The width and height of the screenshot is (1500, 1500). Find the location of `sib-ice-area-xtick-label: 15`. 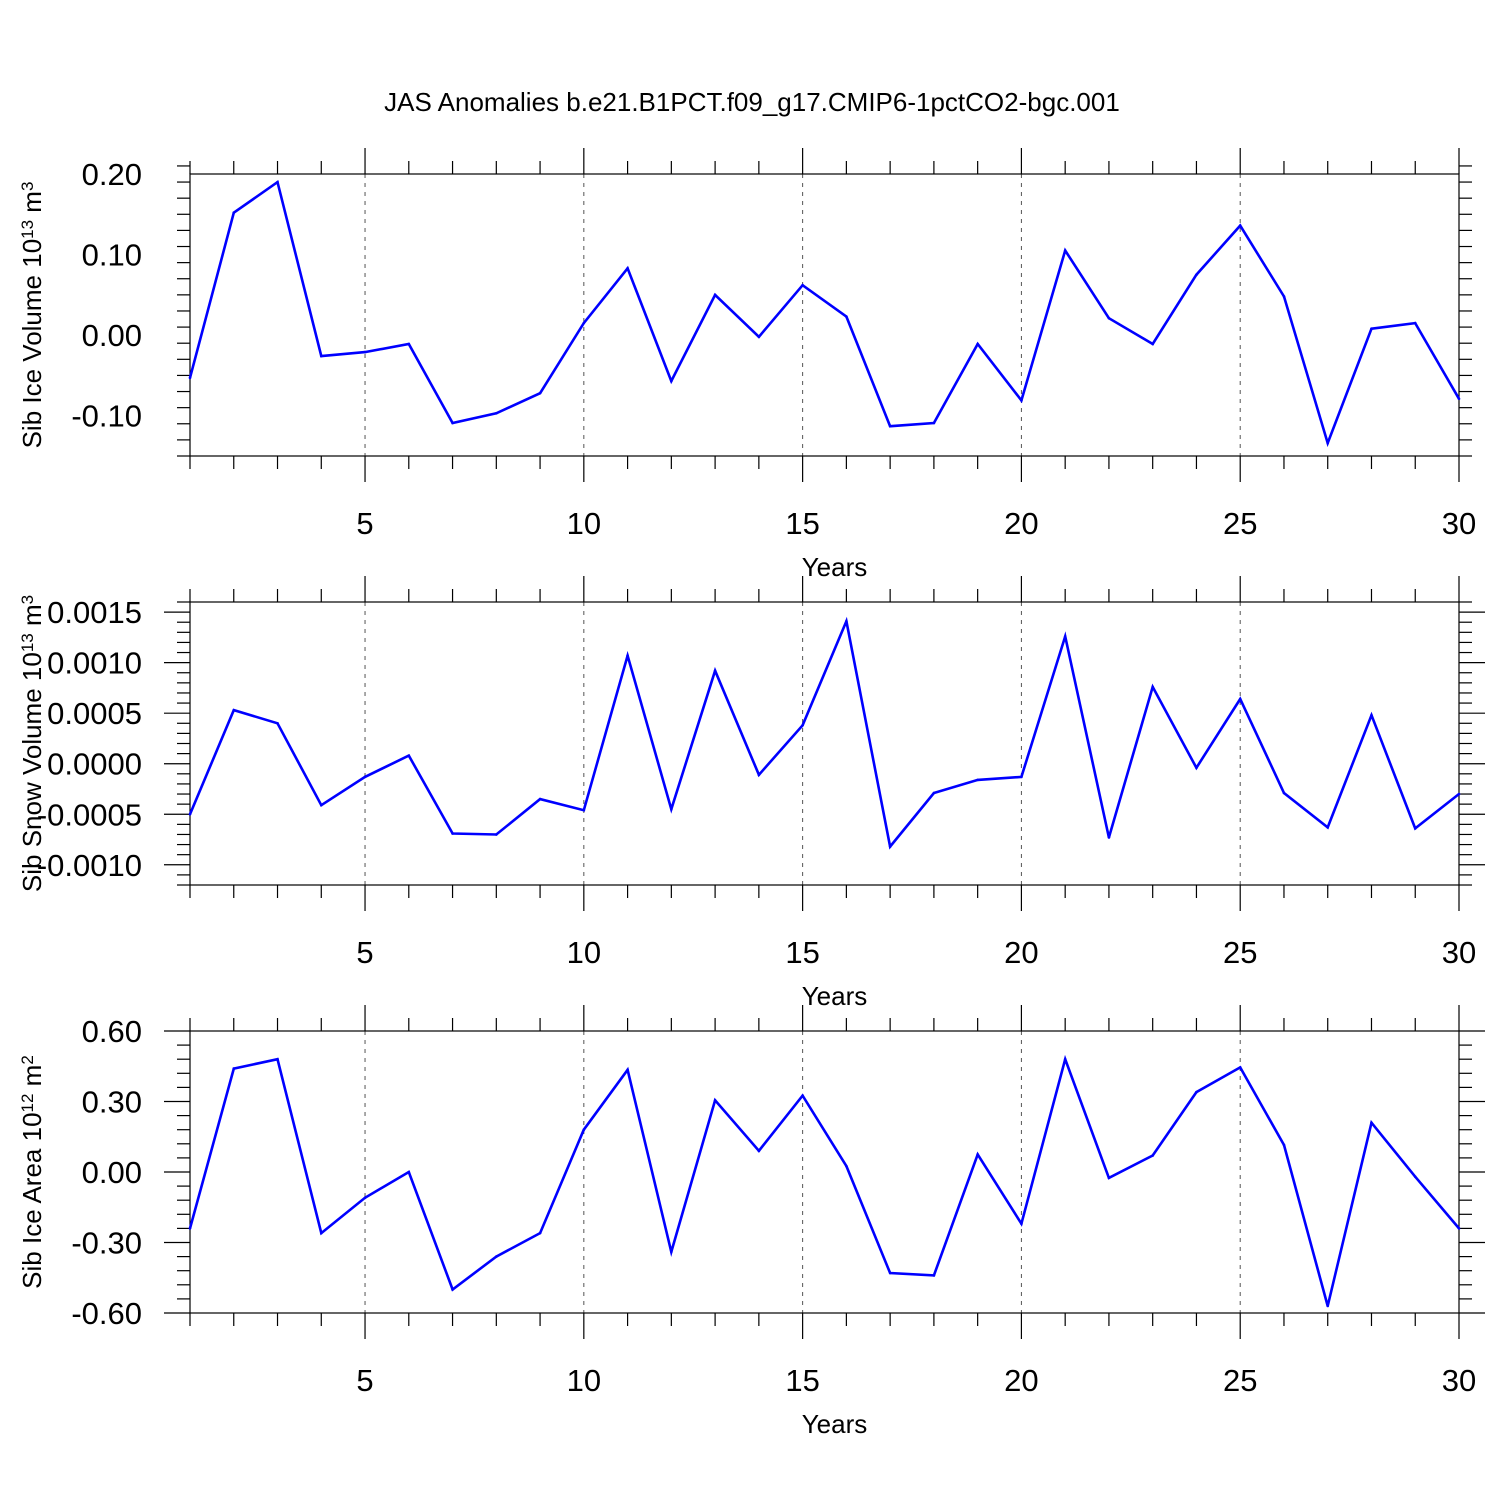

sib-ice-area-xtick-label: 15 is located at coordinates (802, 1380).